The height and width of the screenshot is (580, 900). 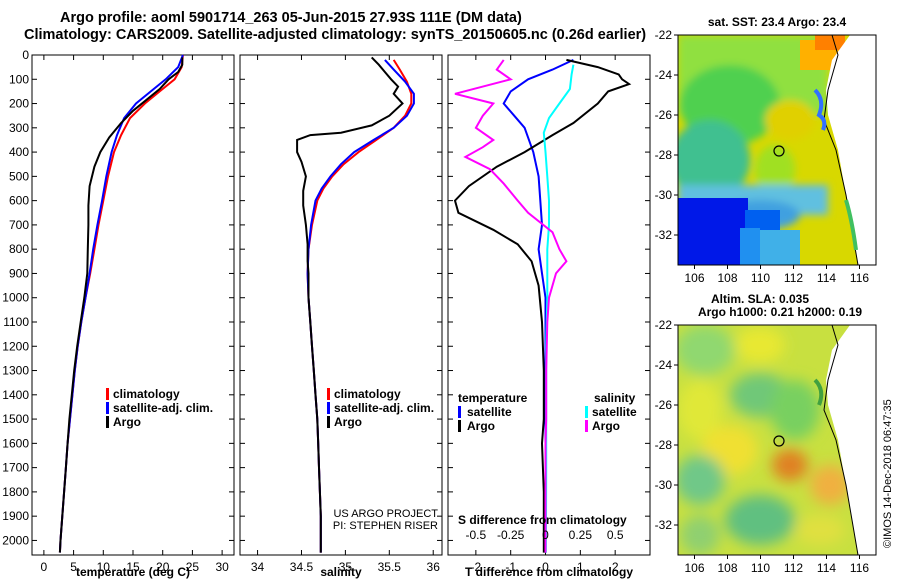 I want to click on temperature-series-satellite-adj-clim-, so click(x=121, y=303).